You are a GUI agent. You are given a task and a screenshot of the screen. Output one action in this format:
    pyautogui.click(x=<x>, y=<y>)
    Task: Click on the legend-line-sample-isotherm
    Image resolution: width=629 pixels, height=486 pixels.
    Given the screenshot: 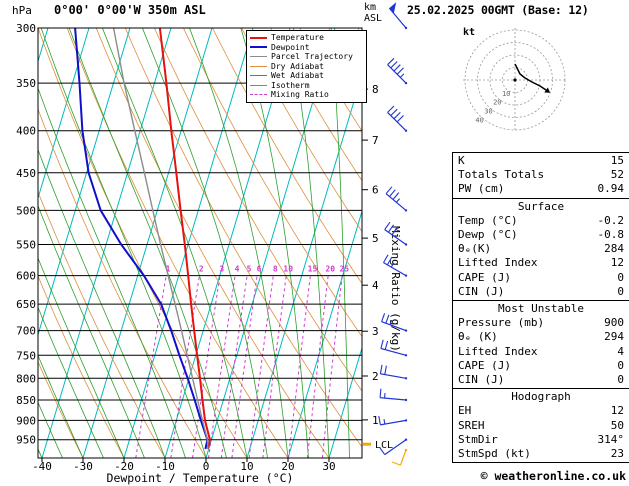 What is the action you would take?
    pyautogui.click(x=258, y=85)
    